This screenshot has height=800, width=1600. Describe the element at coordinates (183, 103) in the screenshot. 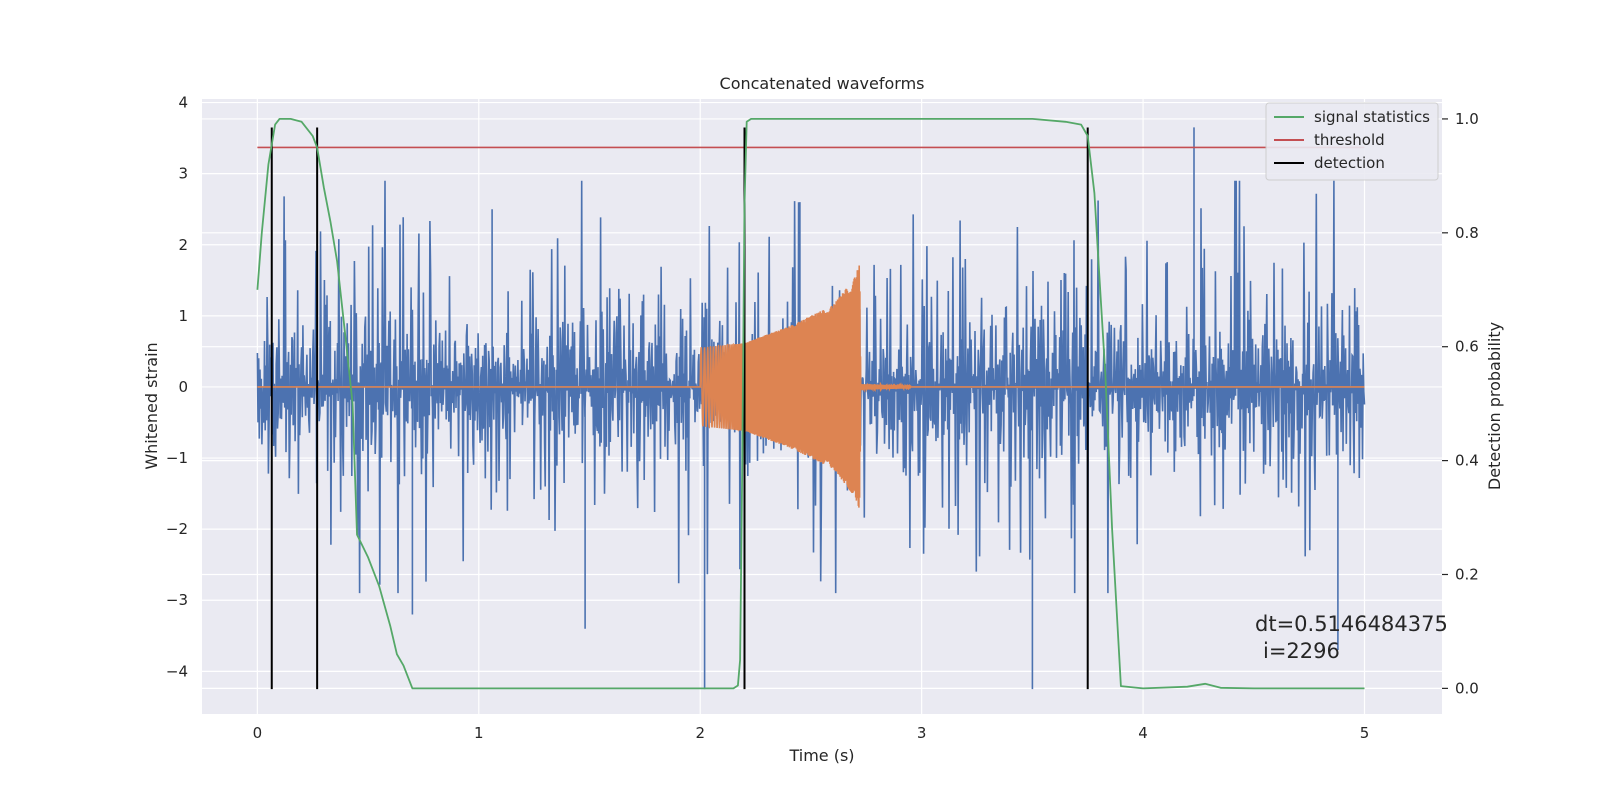

I see `y-tick-label: 4` at that location.